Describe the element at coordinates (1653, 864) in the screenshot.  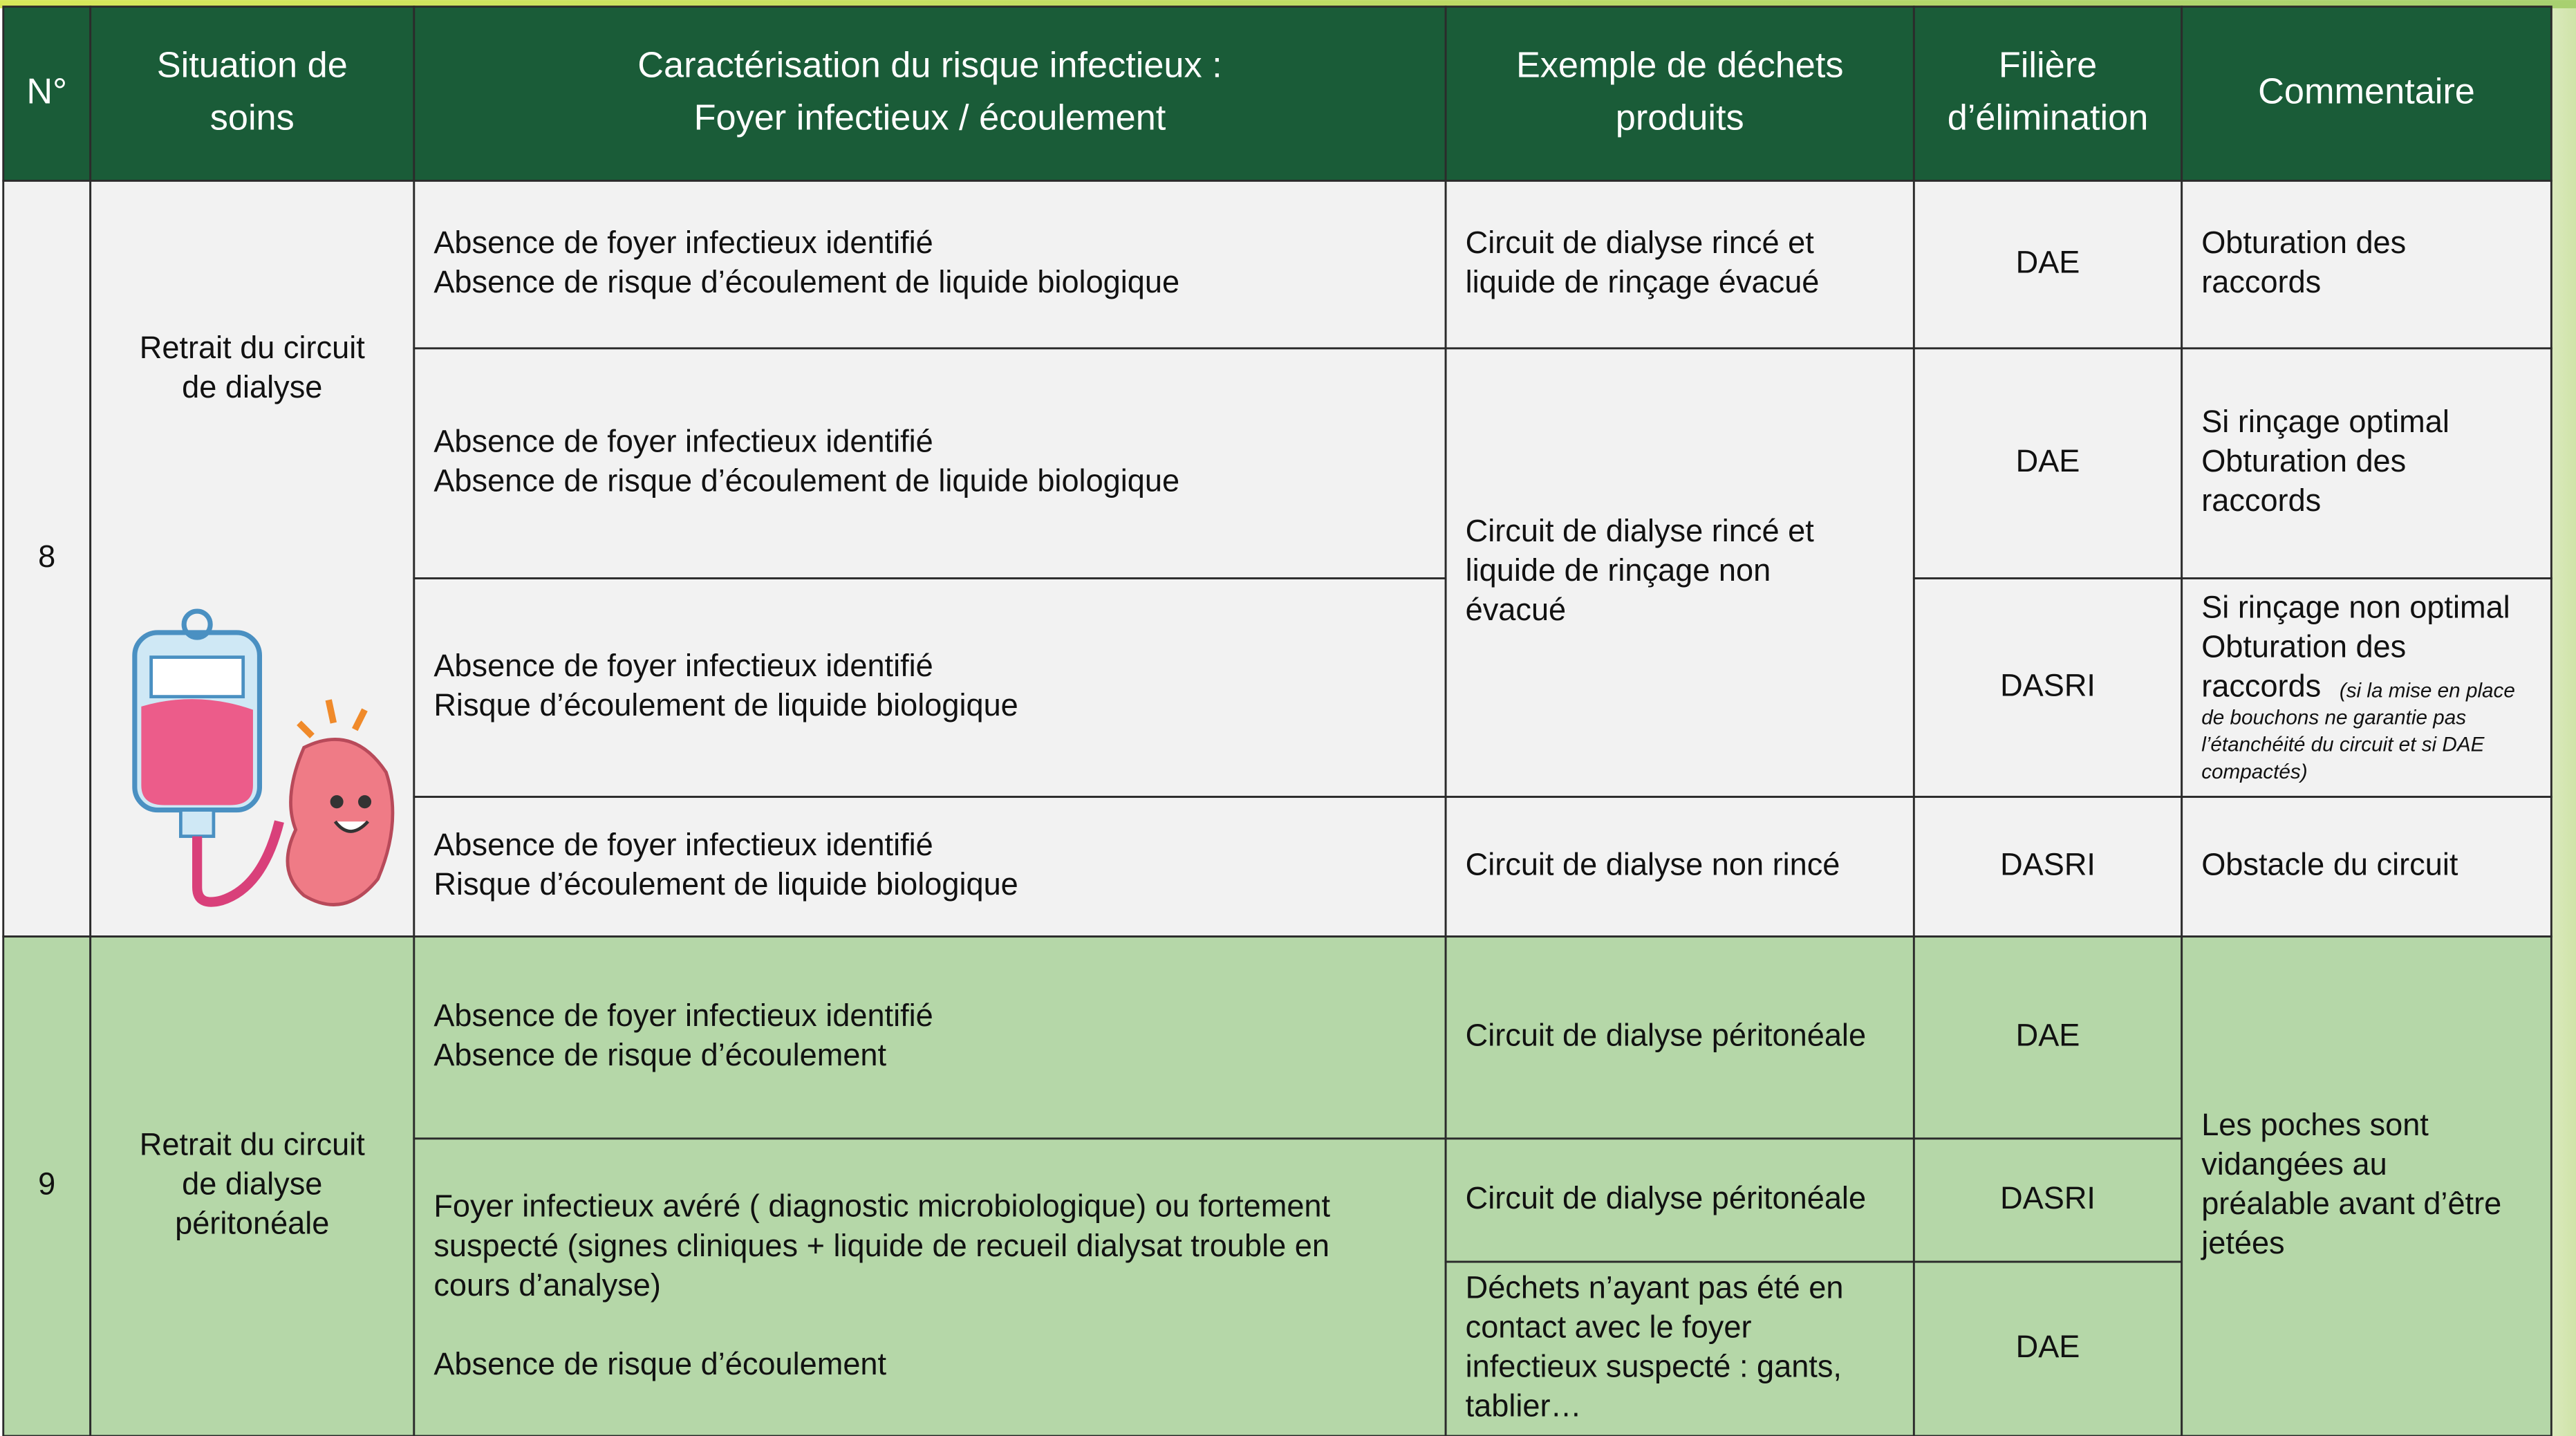
I see `waste-example: Circuit de dialyse non rincé` at that location.